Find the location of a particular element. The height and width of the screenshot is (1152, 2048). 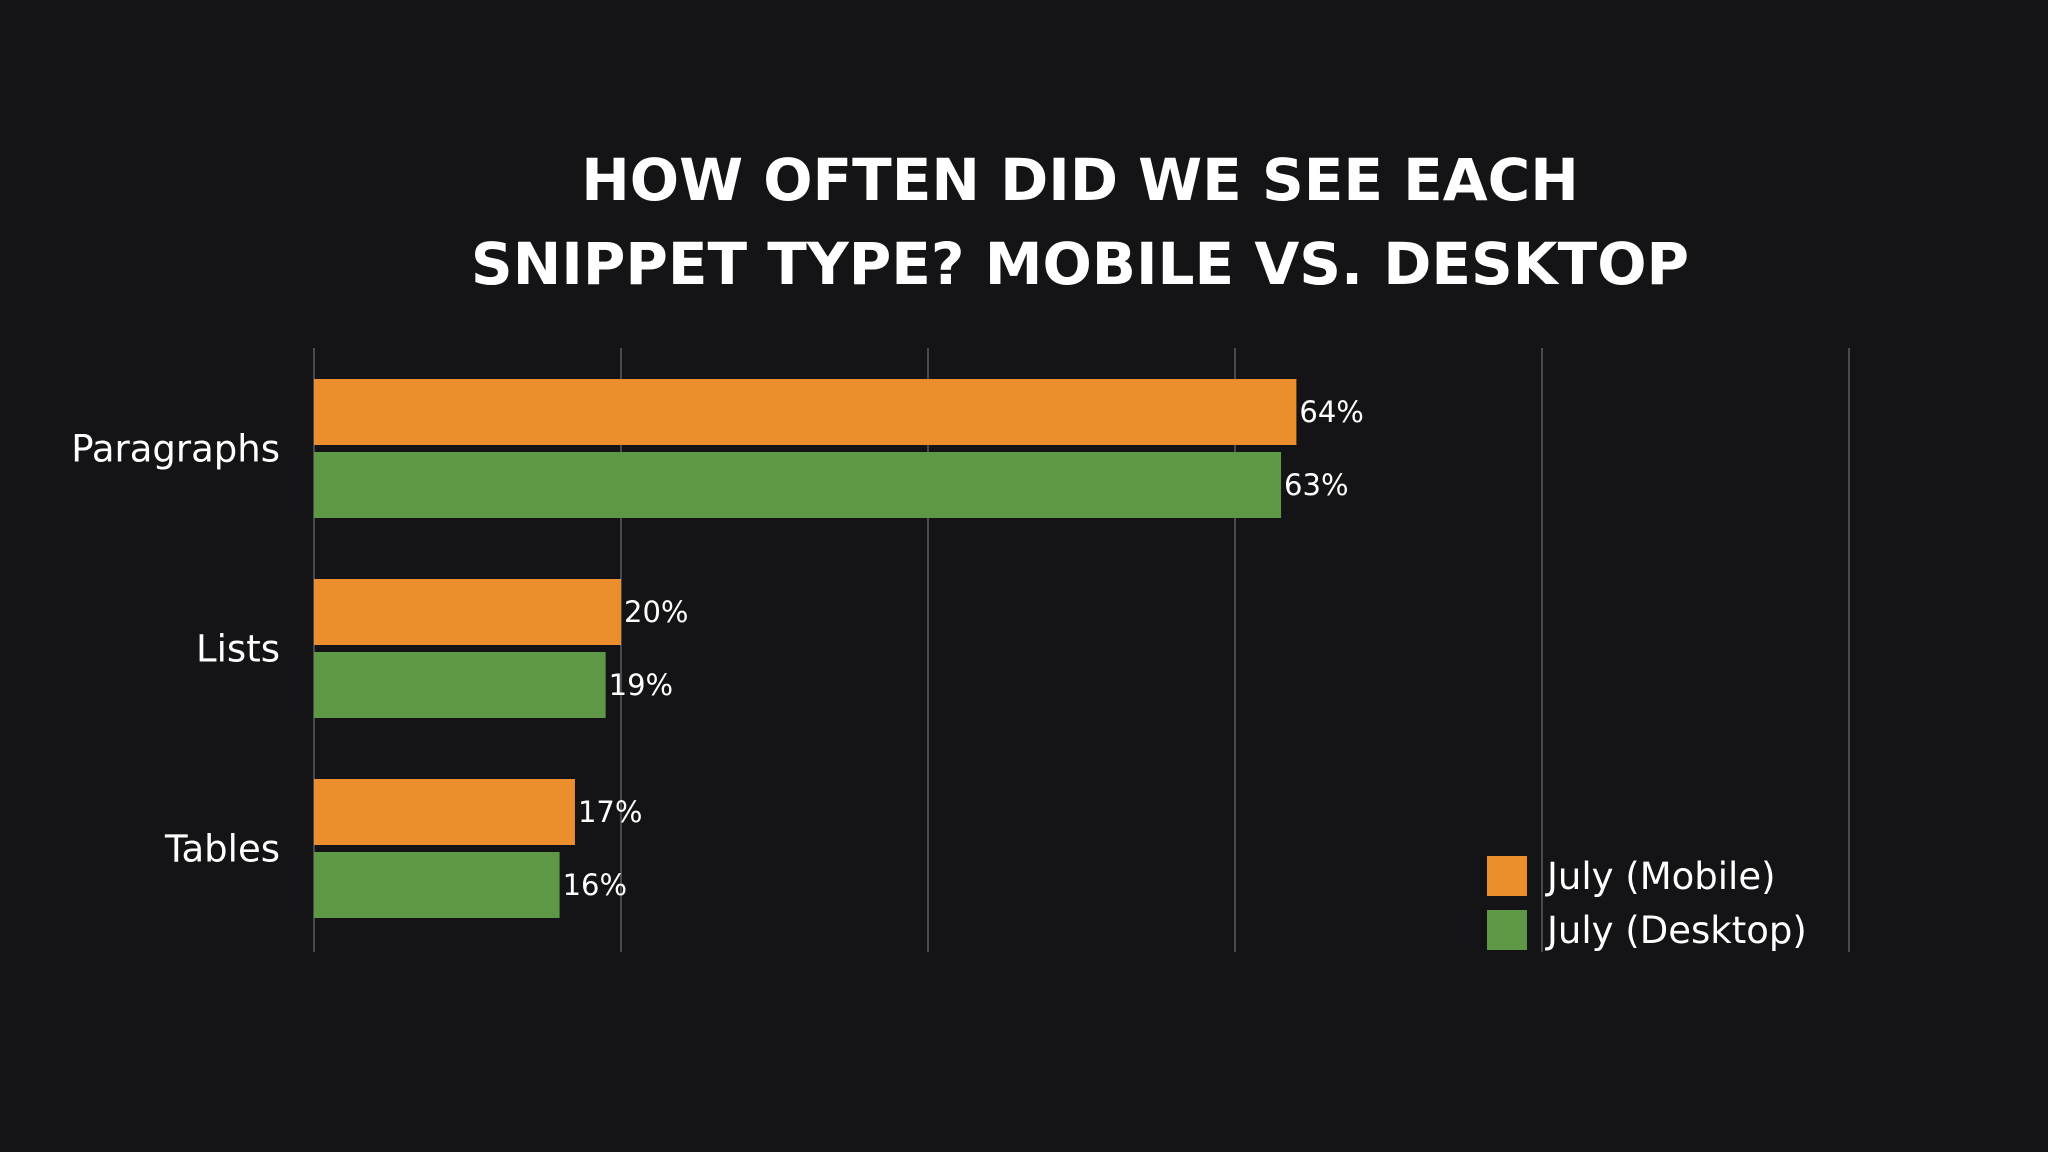

category-label: Paragraphs is located at coordinates (175, 449).